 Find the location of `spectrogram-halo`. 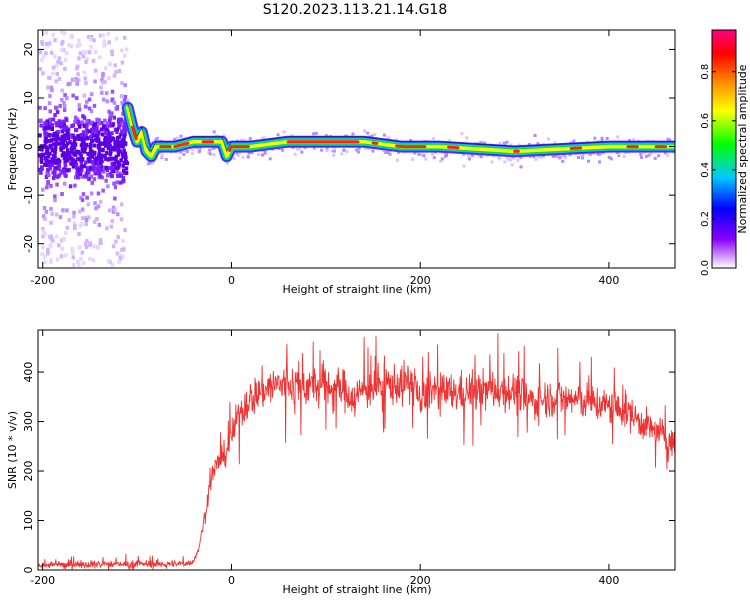

spectrogram-halo is located at coordinates (400, 133).